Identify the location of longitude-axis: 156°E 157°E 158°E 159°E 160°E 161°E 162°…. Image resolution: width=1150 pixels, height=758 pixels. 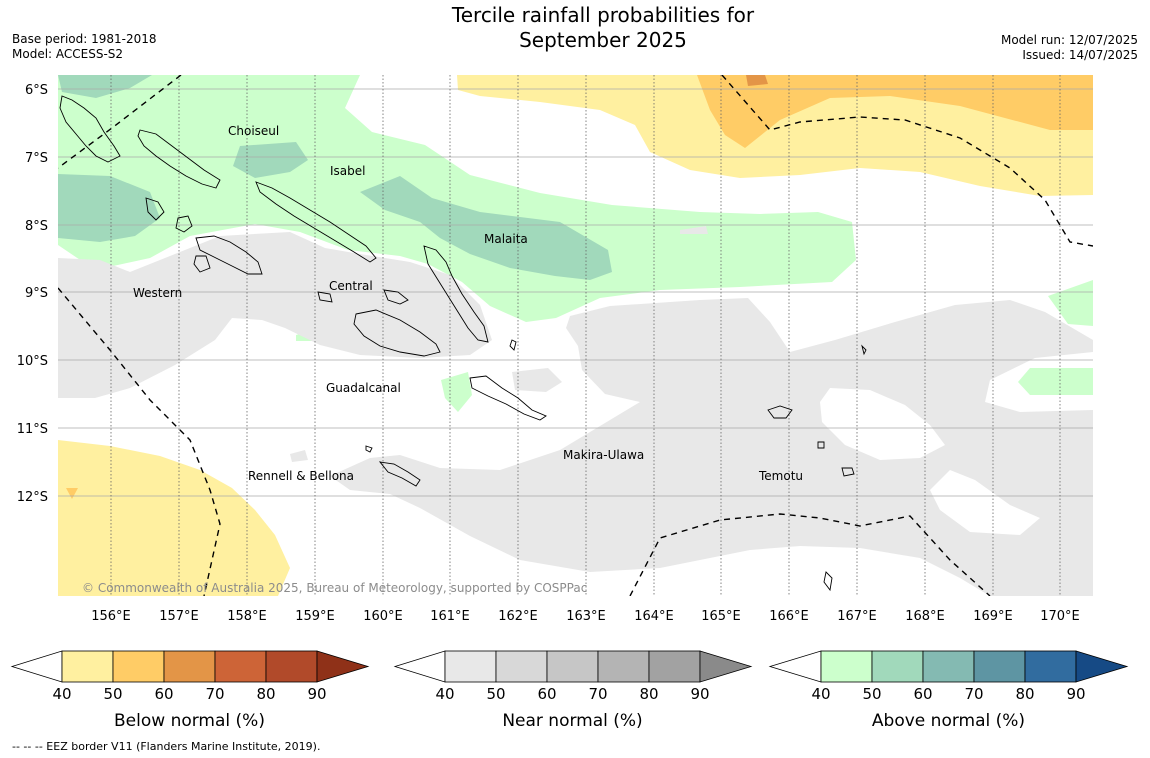
(585, 616).